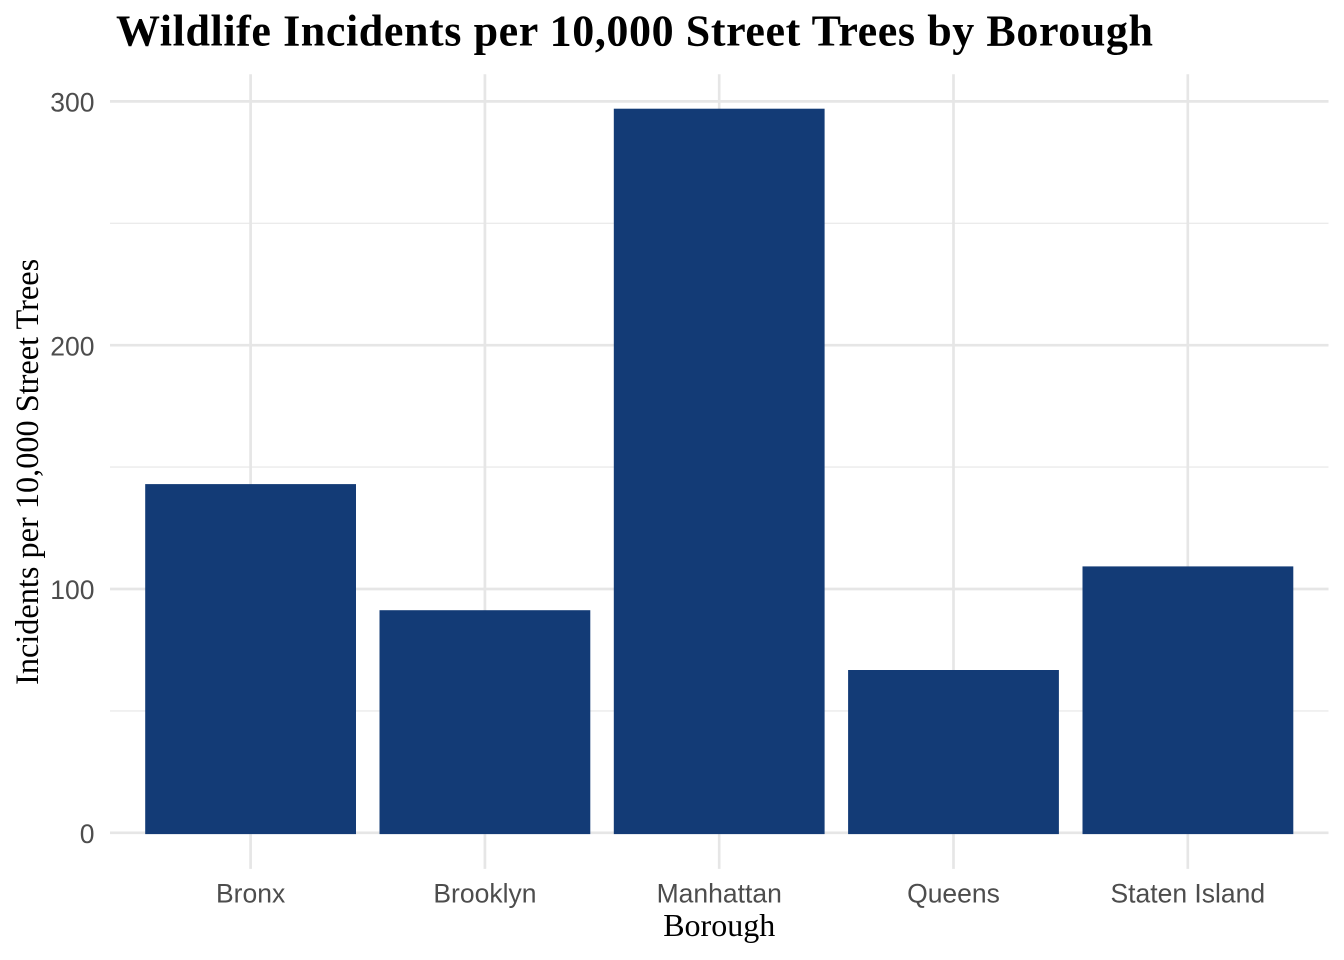 The image size is (1344, 960). I want to click on svg-text: Borough, so click(719, 925).